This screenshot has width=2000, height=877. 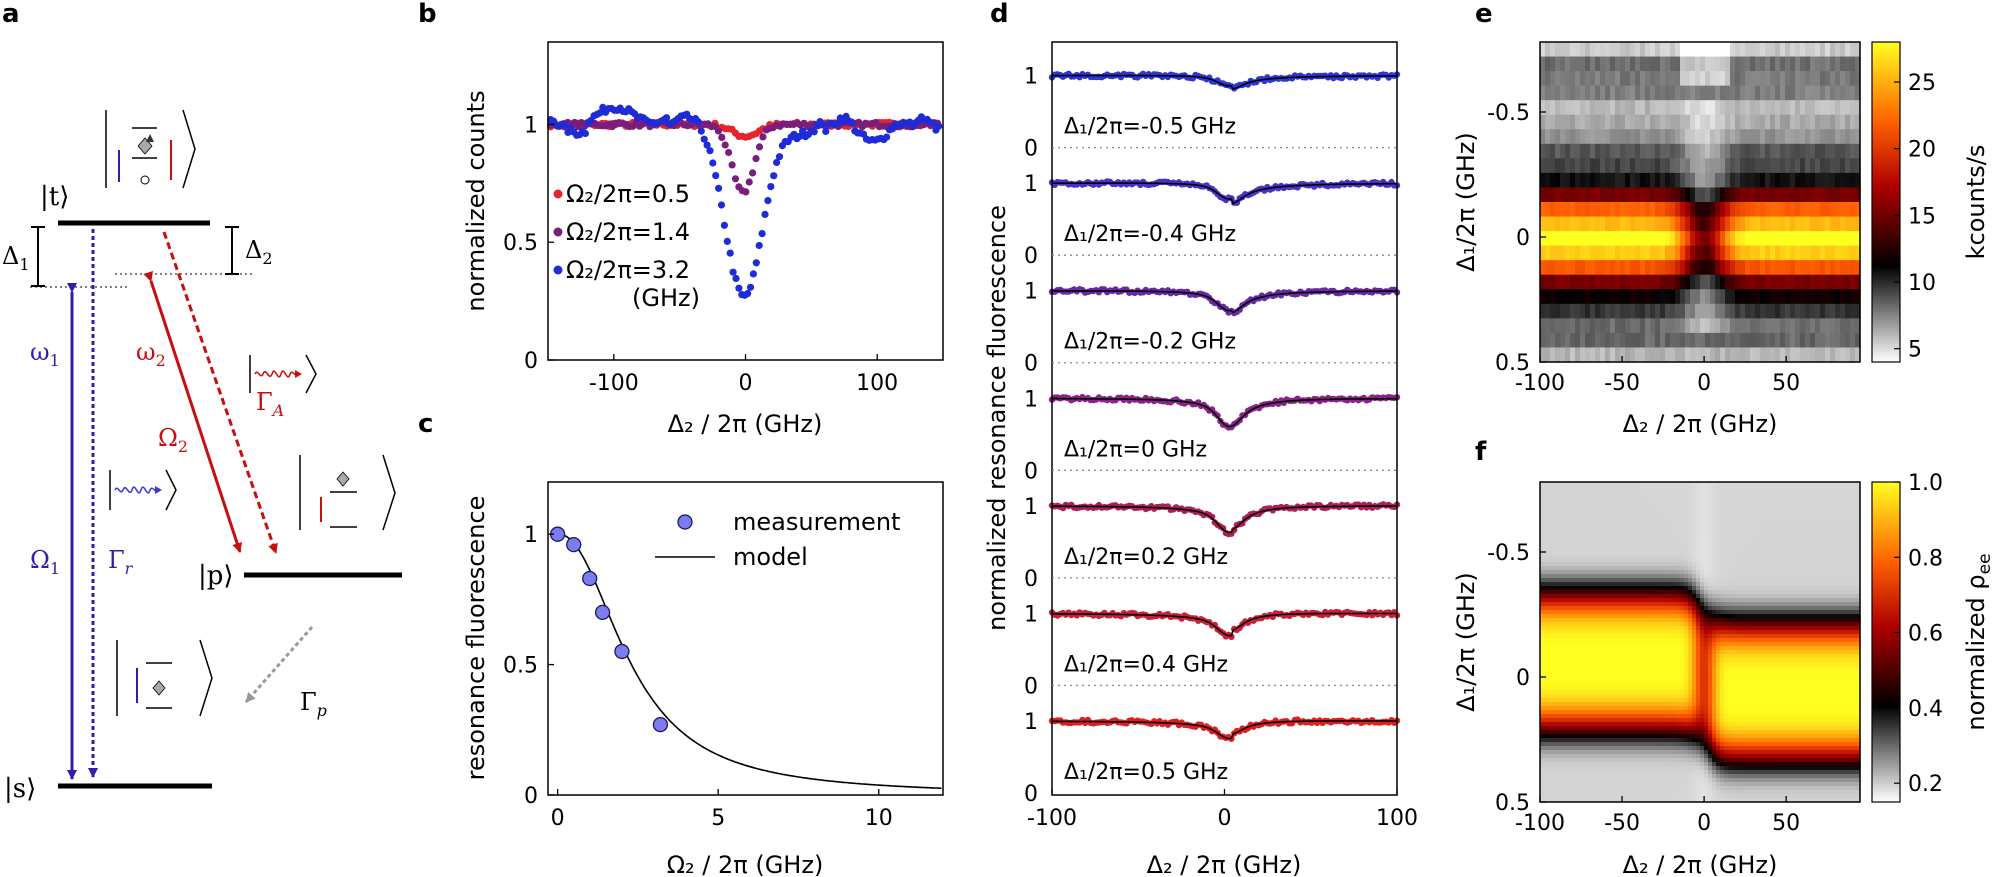 I want to click on panel-d-ytick-label: 1, so click(x=1031, y=507).